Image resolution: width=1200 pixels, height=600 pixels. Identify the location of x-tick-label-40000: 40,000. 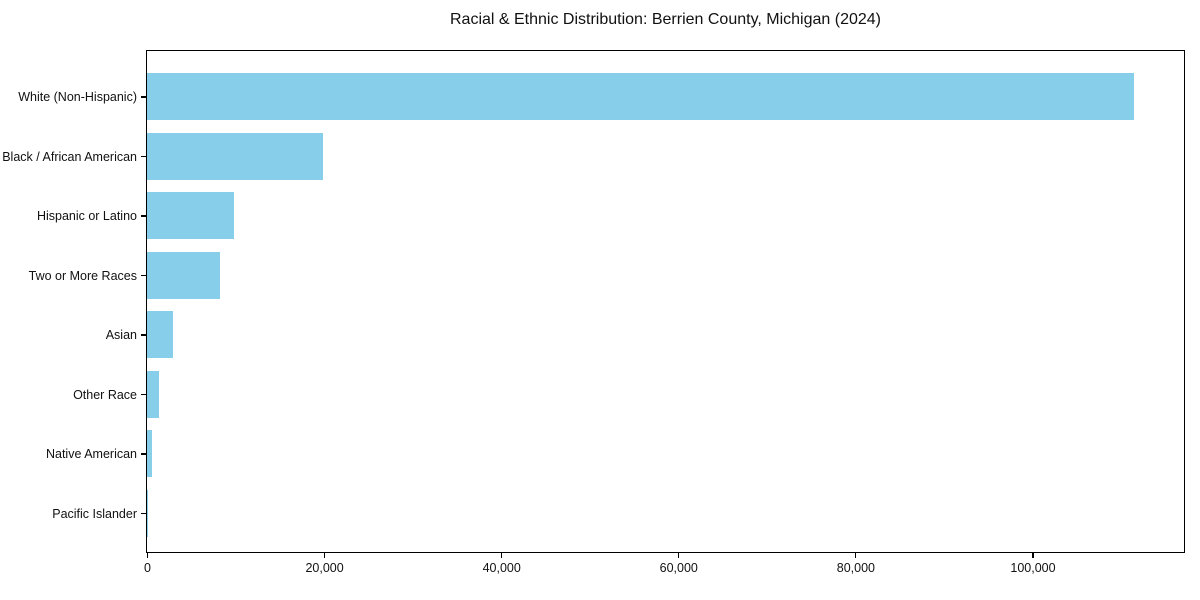
(501, 568).